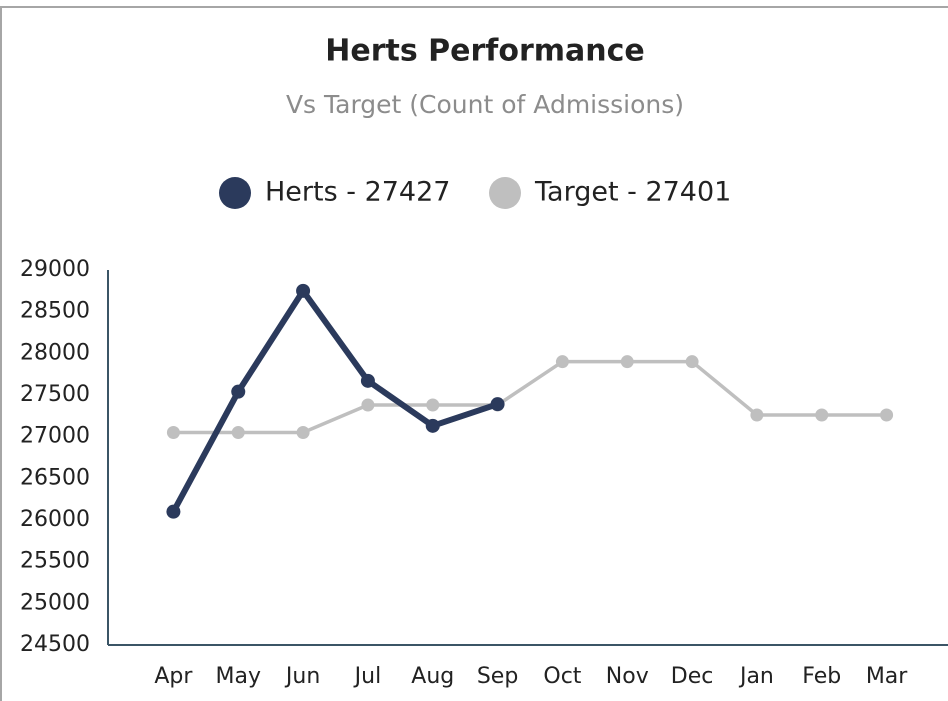 This screenshot has width=948, height=701. I want to click on chart-title: Herts Performance, so click(484, 51).